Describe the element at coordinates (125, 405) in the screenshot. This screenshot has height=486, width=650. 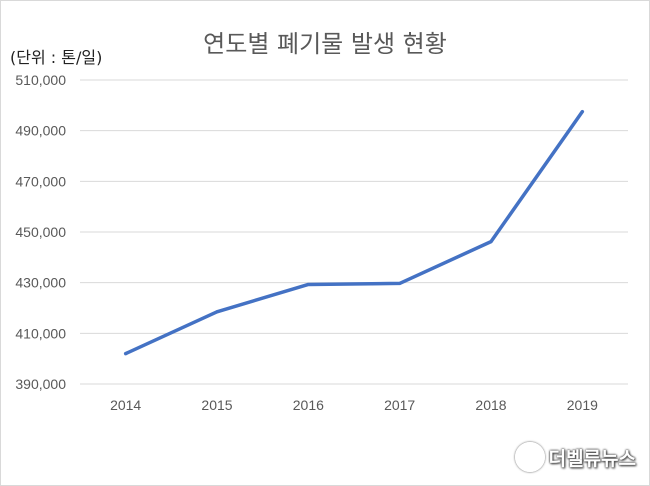
I see `x-tick-label: 2014` at that location.